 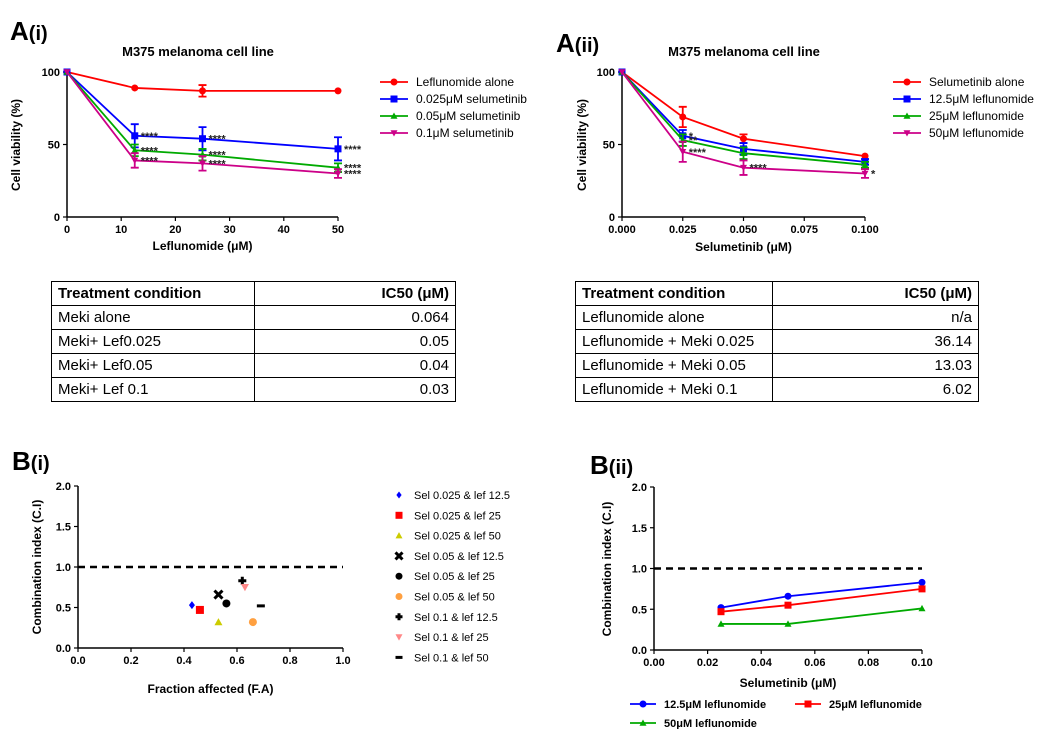 I want to click on y-tick-label: 50, so click(x=54, y=146).